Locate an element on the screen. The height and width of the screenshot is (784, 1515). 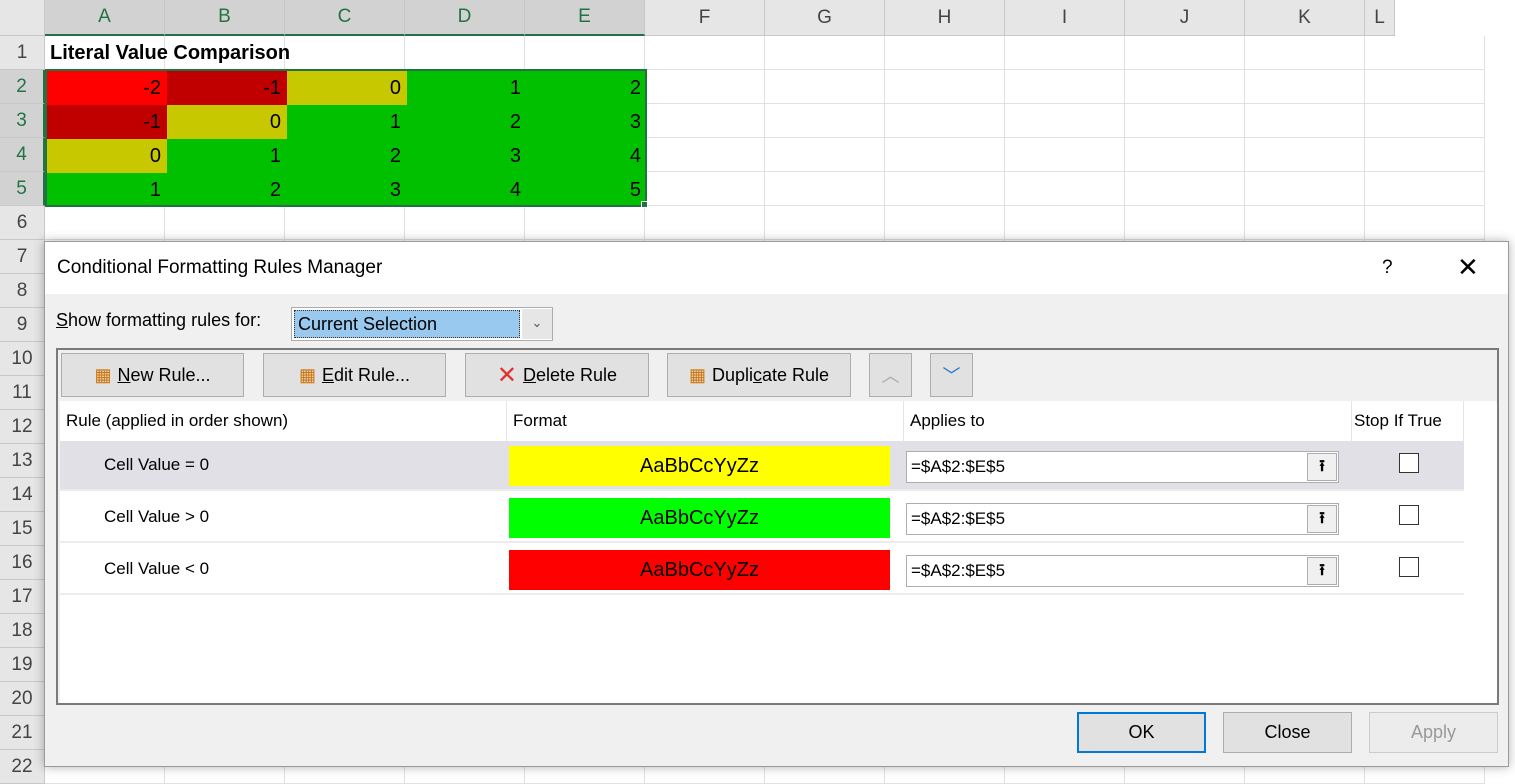
cell-a1-title: Literal Value Comparison is located at coordinates (170, 53).